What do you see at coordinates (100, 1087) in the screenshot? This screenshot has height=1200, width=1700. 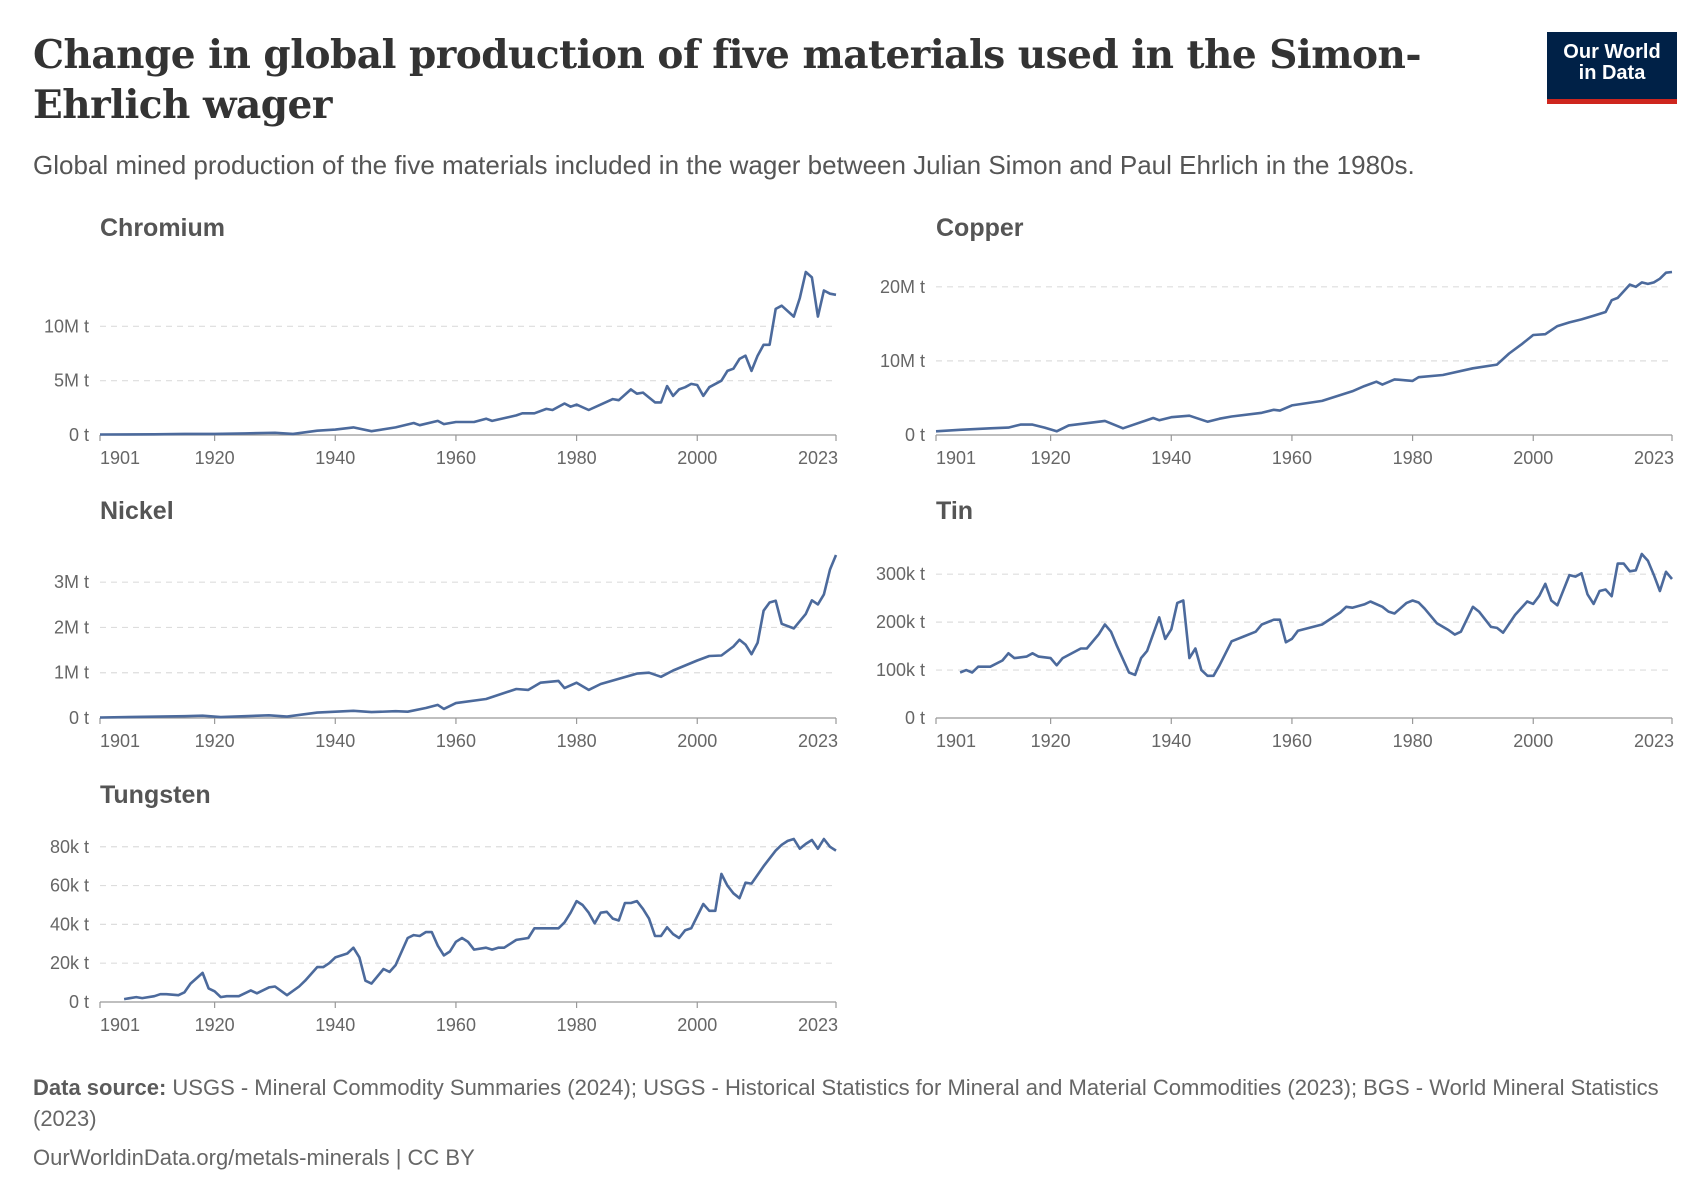 I see `source-label: Data source:` at bounding box center [100, 1087].